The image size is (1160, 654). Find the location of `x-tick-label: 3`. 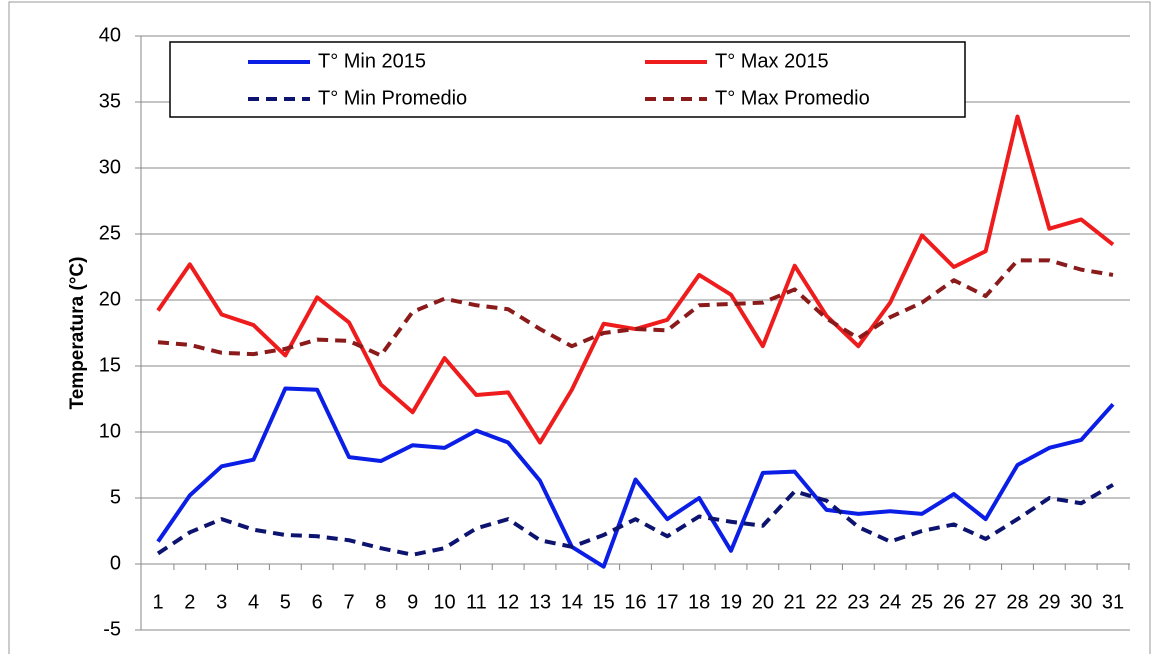

x-tick-label: 3 is located at coordinates (221, 602).